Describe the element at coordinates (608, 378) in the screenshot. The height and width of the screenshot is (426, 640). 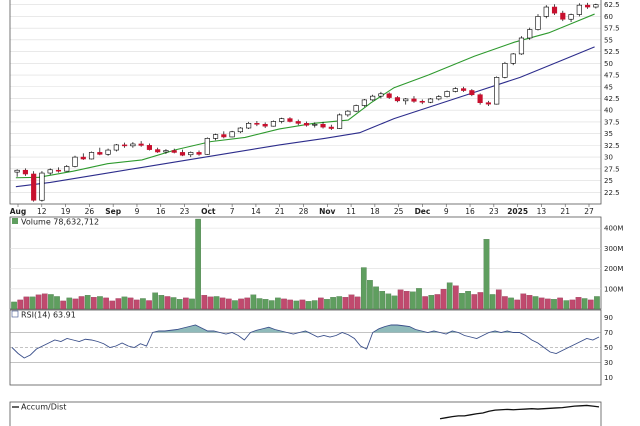
I see `rsi-tick-label: 10` at that location.